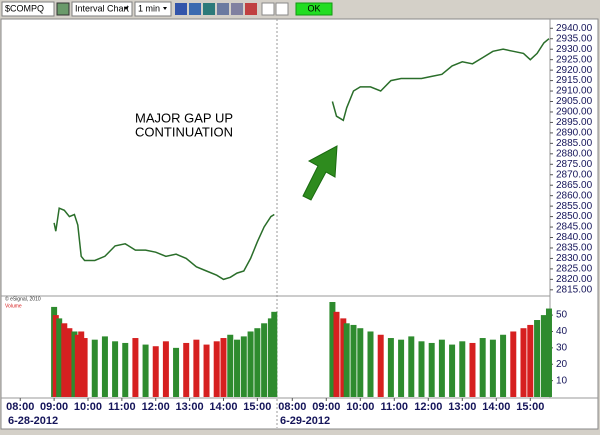 The image size is (600, 435). What do you see at coordinates (574, 153) in the screenshot?
I see `y-tick-label: 2880.00` at bounding box center [574, 153].